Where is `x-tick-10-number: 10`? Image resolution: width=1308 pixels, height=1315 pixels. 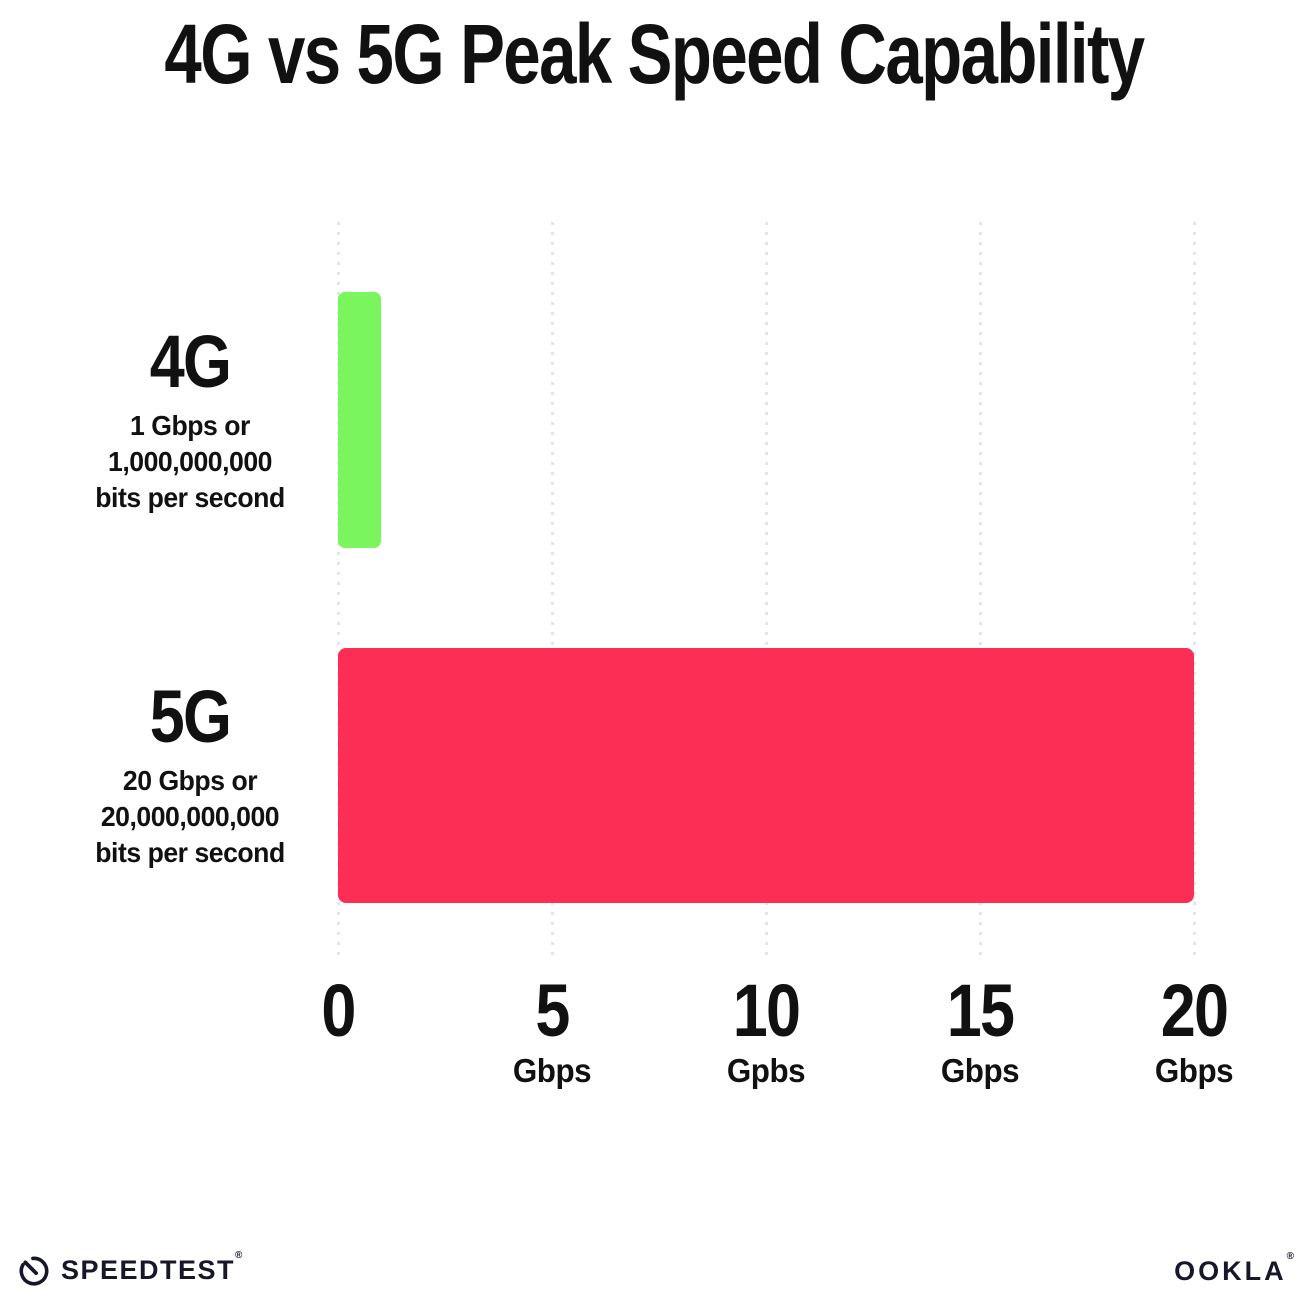
x-tick-10-number: 10 is located at coordinates (766, 1010).